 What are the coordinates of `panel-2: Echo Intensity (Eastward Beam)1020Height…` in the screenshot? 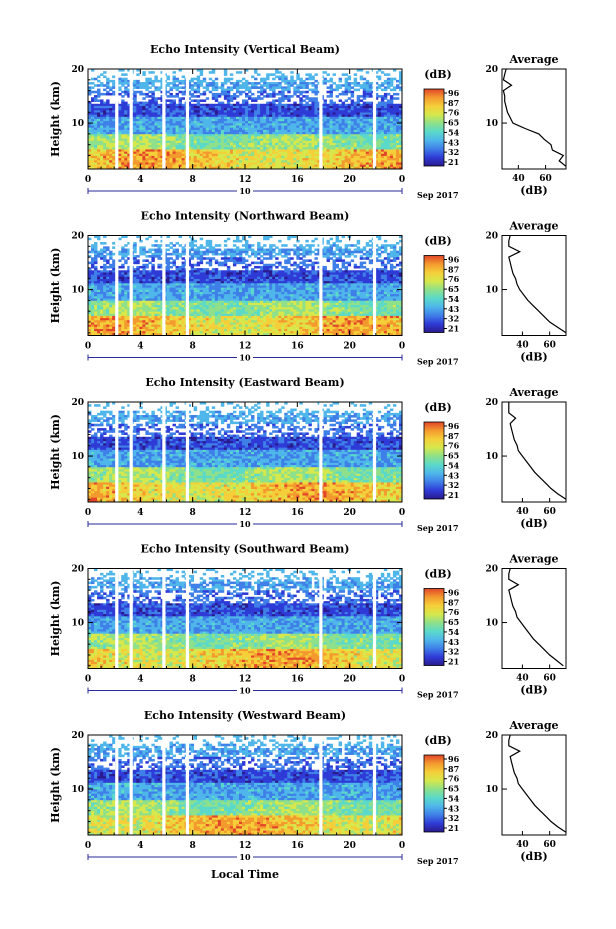 It's located at (307, 454).